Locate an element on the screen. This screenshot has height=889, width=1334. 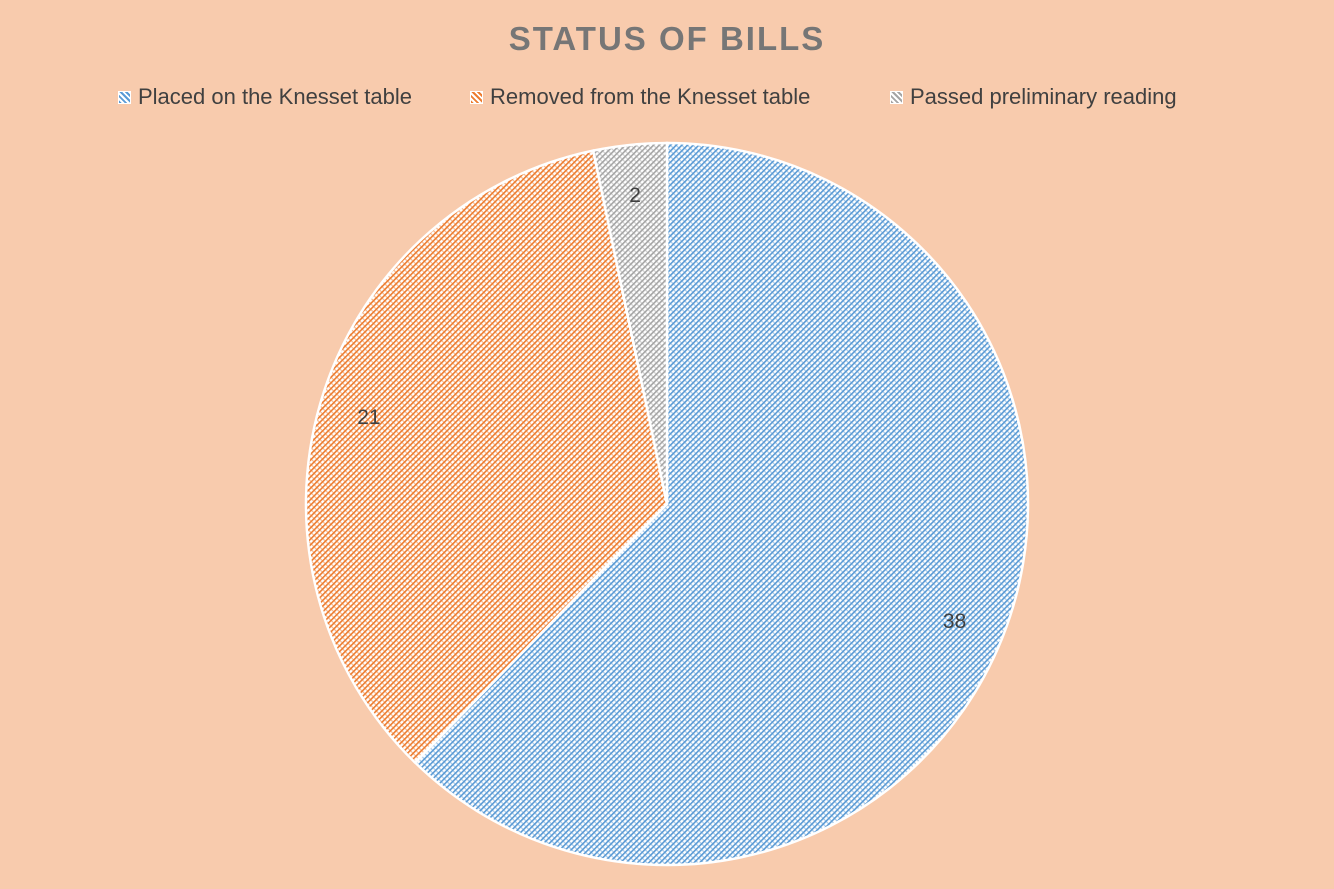
legend-item-passed: Passed preliminary reading is located at coordinates (1033, 97).